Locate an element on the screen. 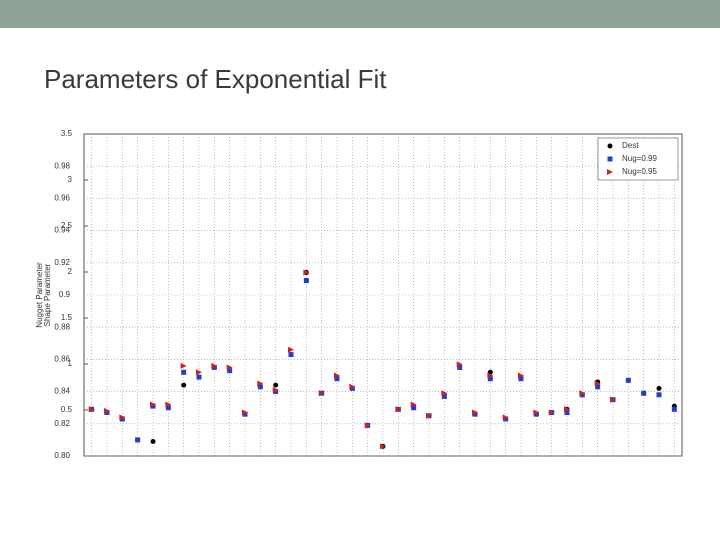 The image size is (720, 540). top-bar is located at coordinates (360, 14).